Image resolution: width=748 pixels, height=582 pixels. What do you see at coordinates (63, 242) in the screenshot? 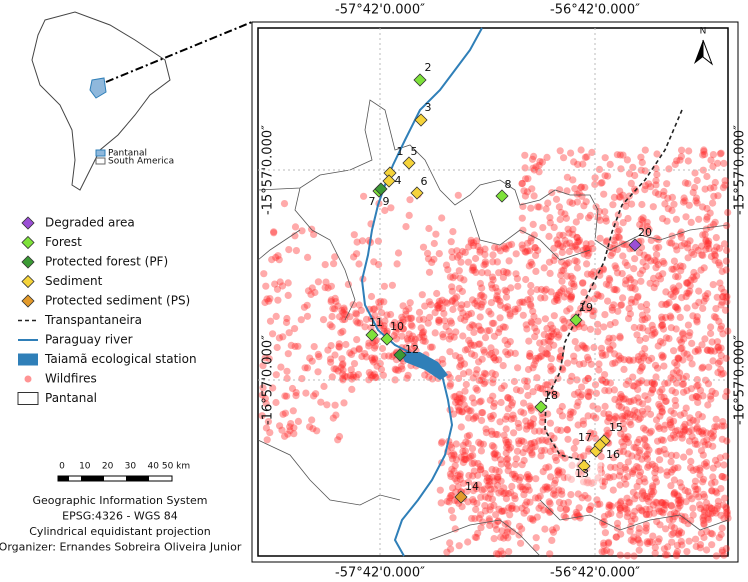
I see `legend-label: Forest` at bounding box center [63, 242].